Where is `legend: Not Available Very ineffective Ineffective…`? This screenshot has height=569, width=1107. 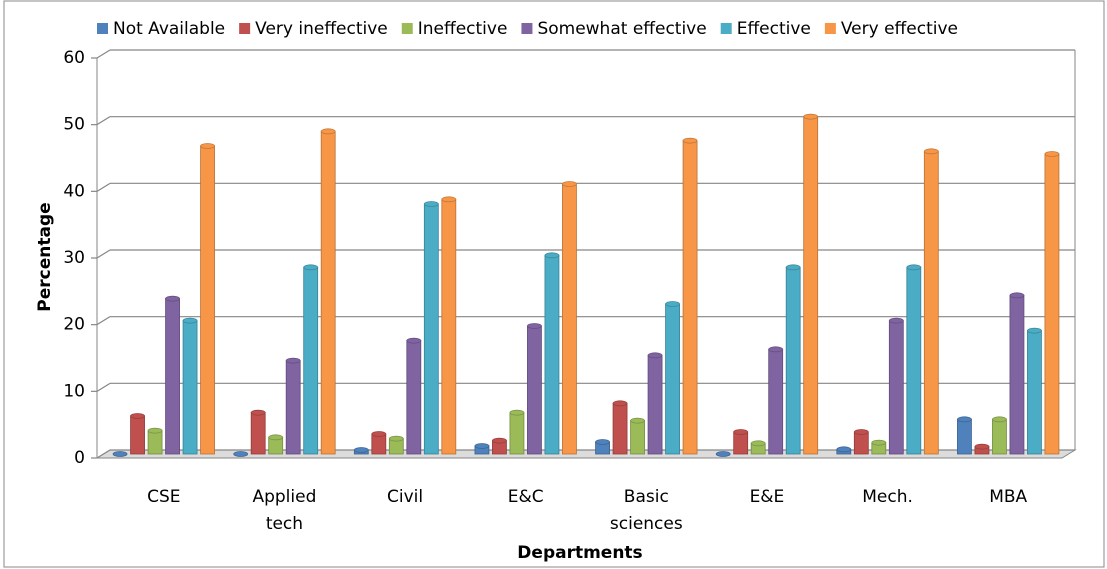
legend: Not Available Very ineffective Ineffective… is located at coordinates (527, 29).